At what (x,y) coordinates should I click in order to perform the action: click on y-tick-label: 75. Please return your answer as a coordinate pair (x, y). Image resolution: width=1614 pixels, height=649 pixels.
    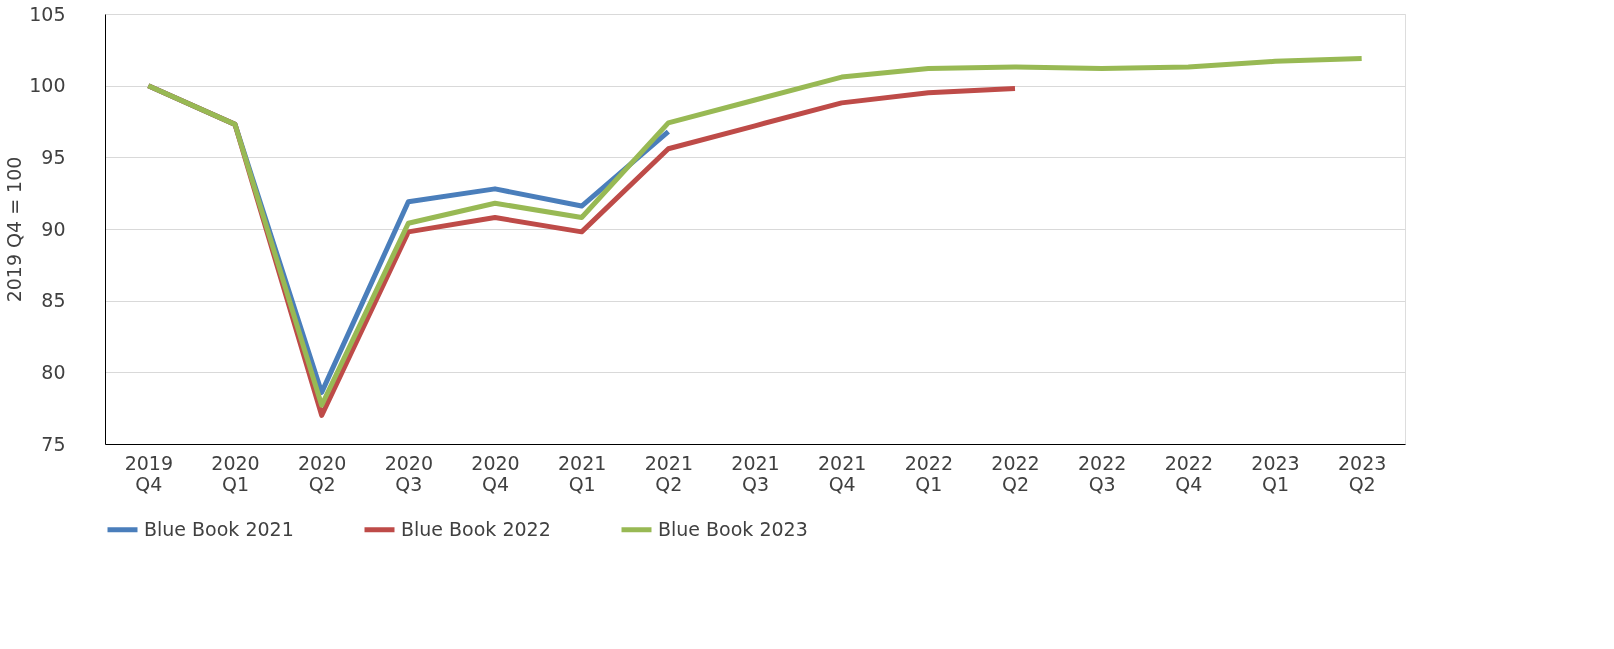
    Looking at the image, I should click on (53, 443).